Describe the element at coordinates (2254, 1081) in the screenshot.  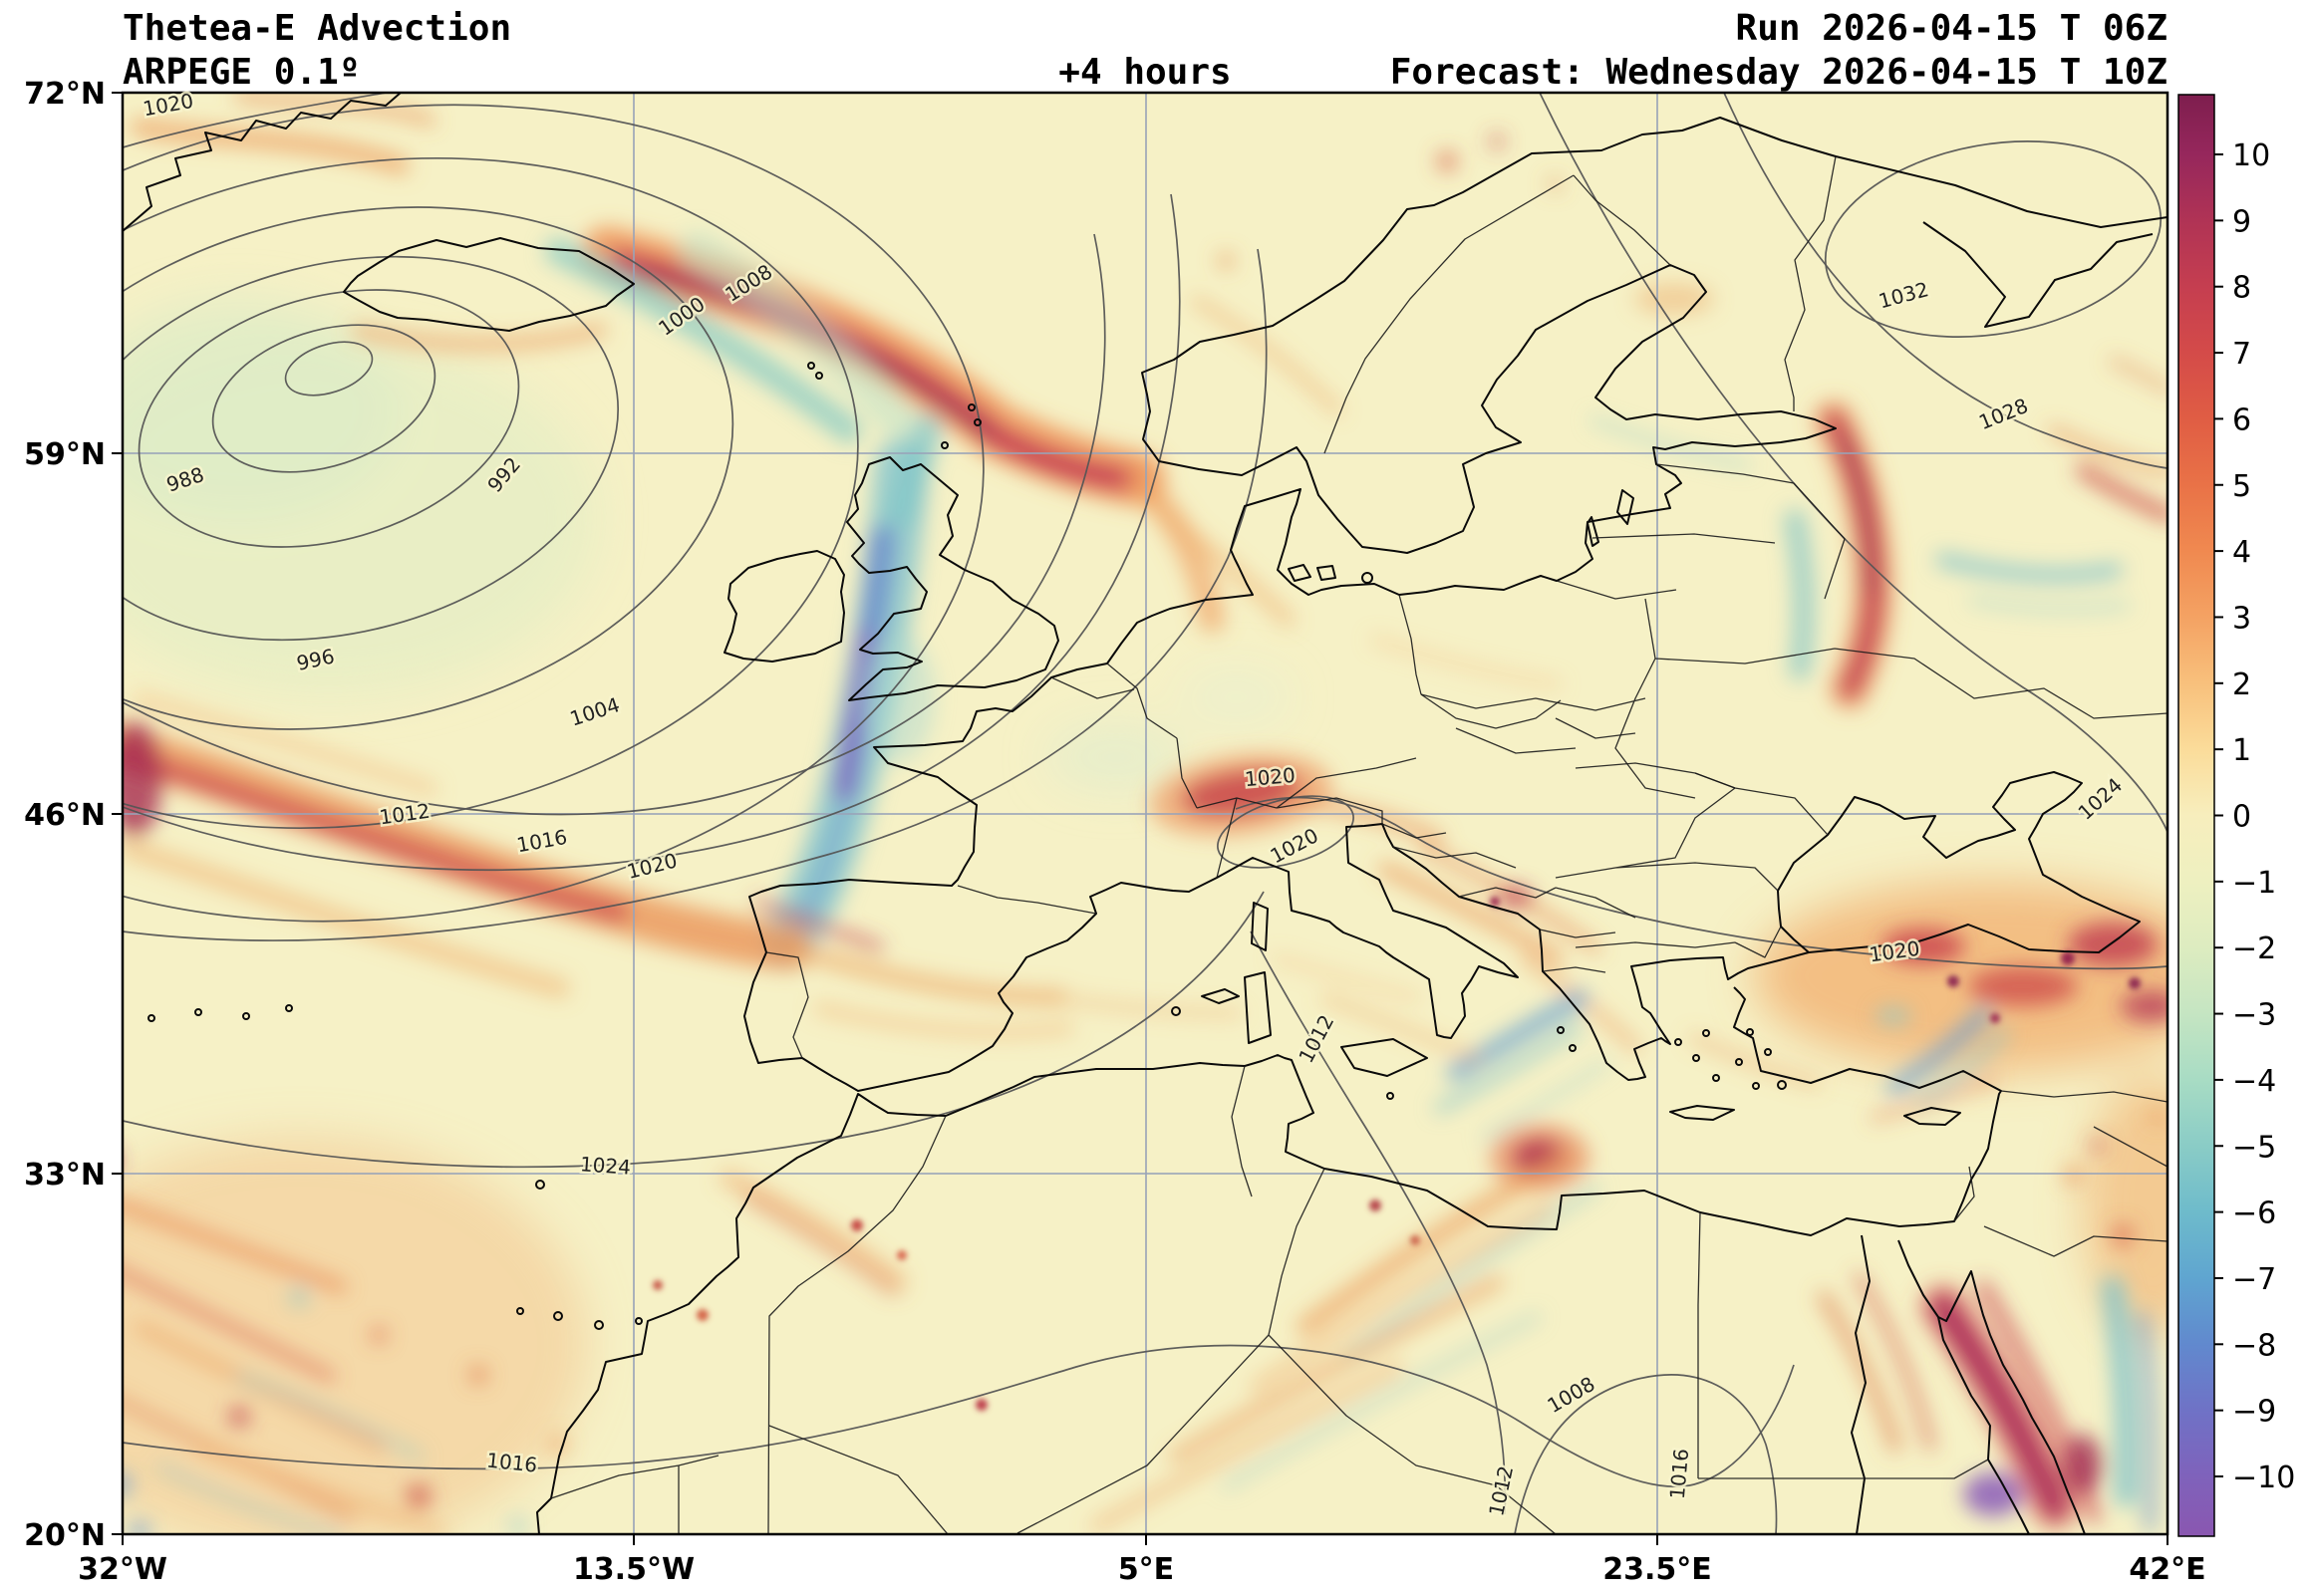
I see `colorbar-tick-label: −4` at that location.